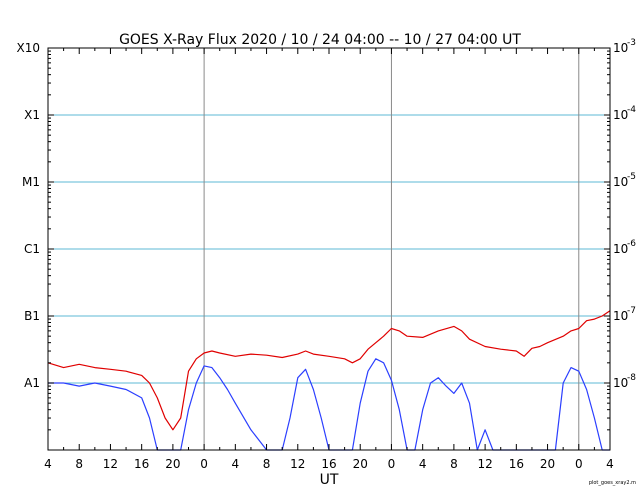 The height and width of the screenshot is (500, 640). Describe the element at coordinates (631, 311) in the screenshot. I see `y-power-exponent: -7` at that location.